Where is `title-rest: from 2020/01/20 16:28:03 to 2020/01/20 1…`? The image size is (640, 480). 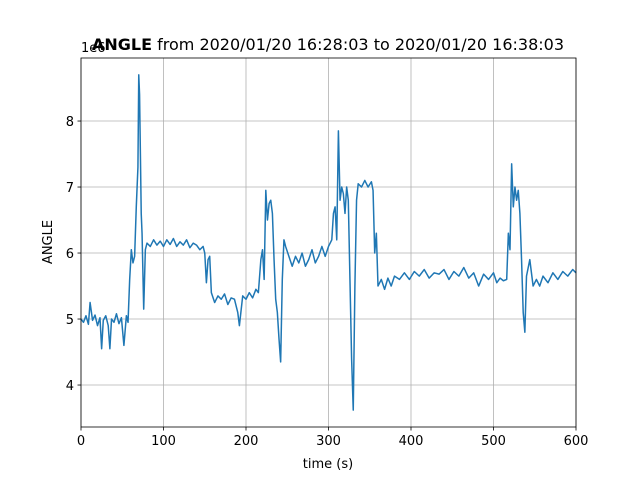
title-rest: from 2020/01/20 16:28:03 to 2020/01/20 1… is located at coordinates (358, 44).